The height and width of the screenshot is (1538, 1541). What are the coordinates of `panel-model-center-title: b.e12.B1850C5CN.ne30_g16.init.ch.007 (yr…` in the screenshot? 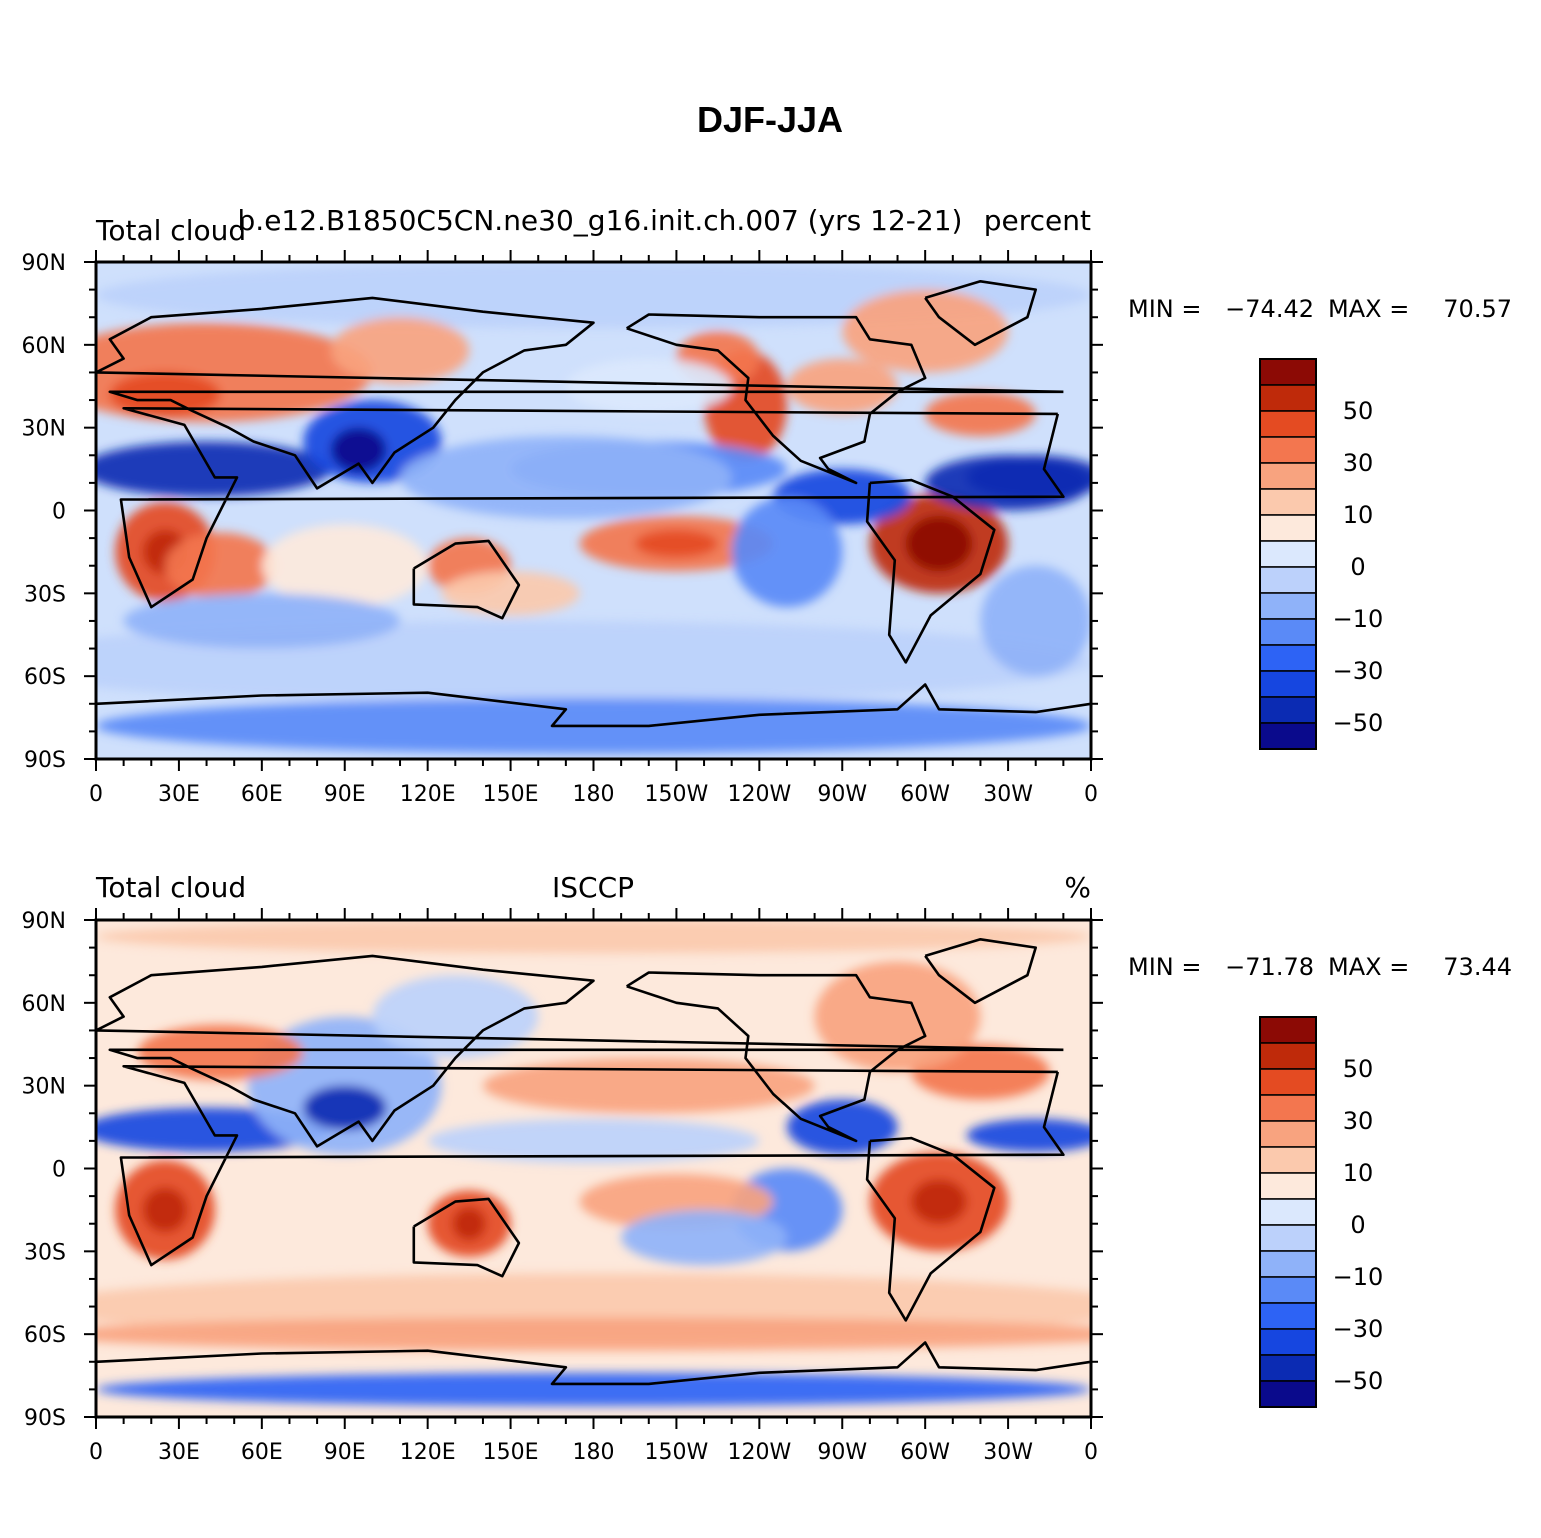 It's located at (600, 220).